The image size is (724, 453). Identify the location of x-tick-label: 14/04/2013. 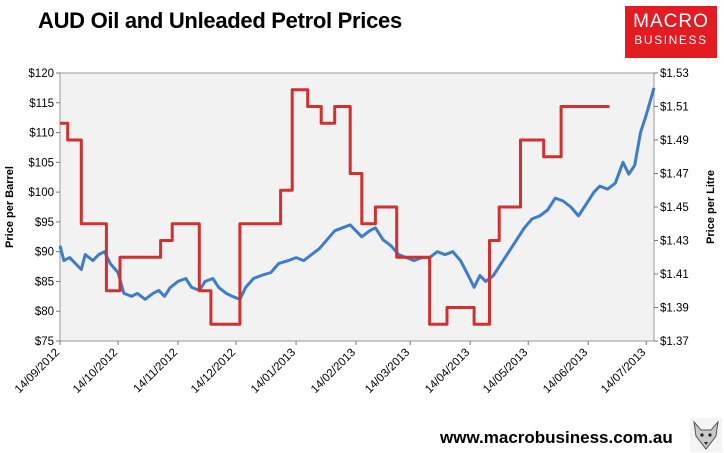
(447, 371).